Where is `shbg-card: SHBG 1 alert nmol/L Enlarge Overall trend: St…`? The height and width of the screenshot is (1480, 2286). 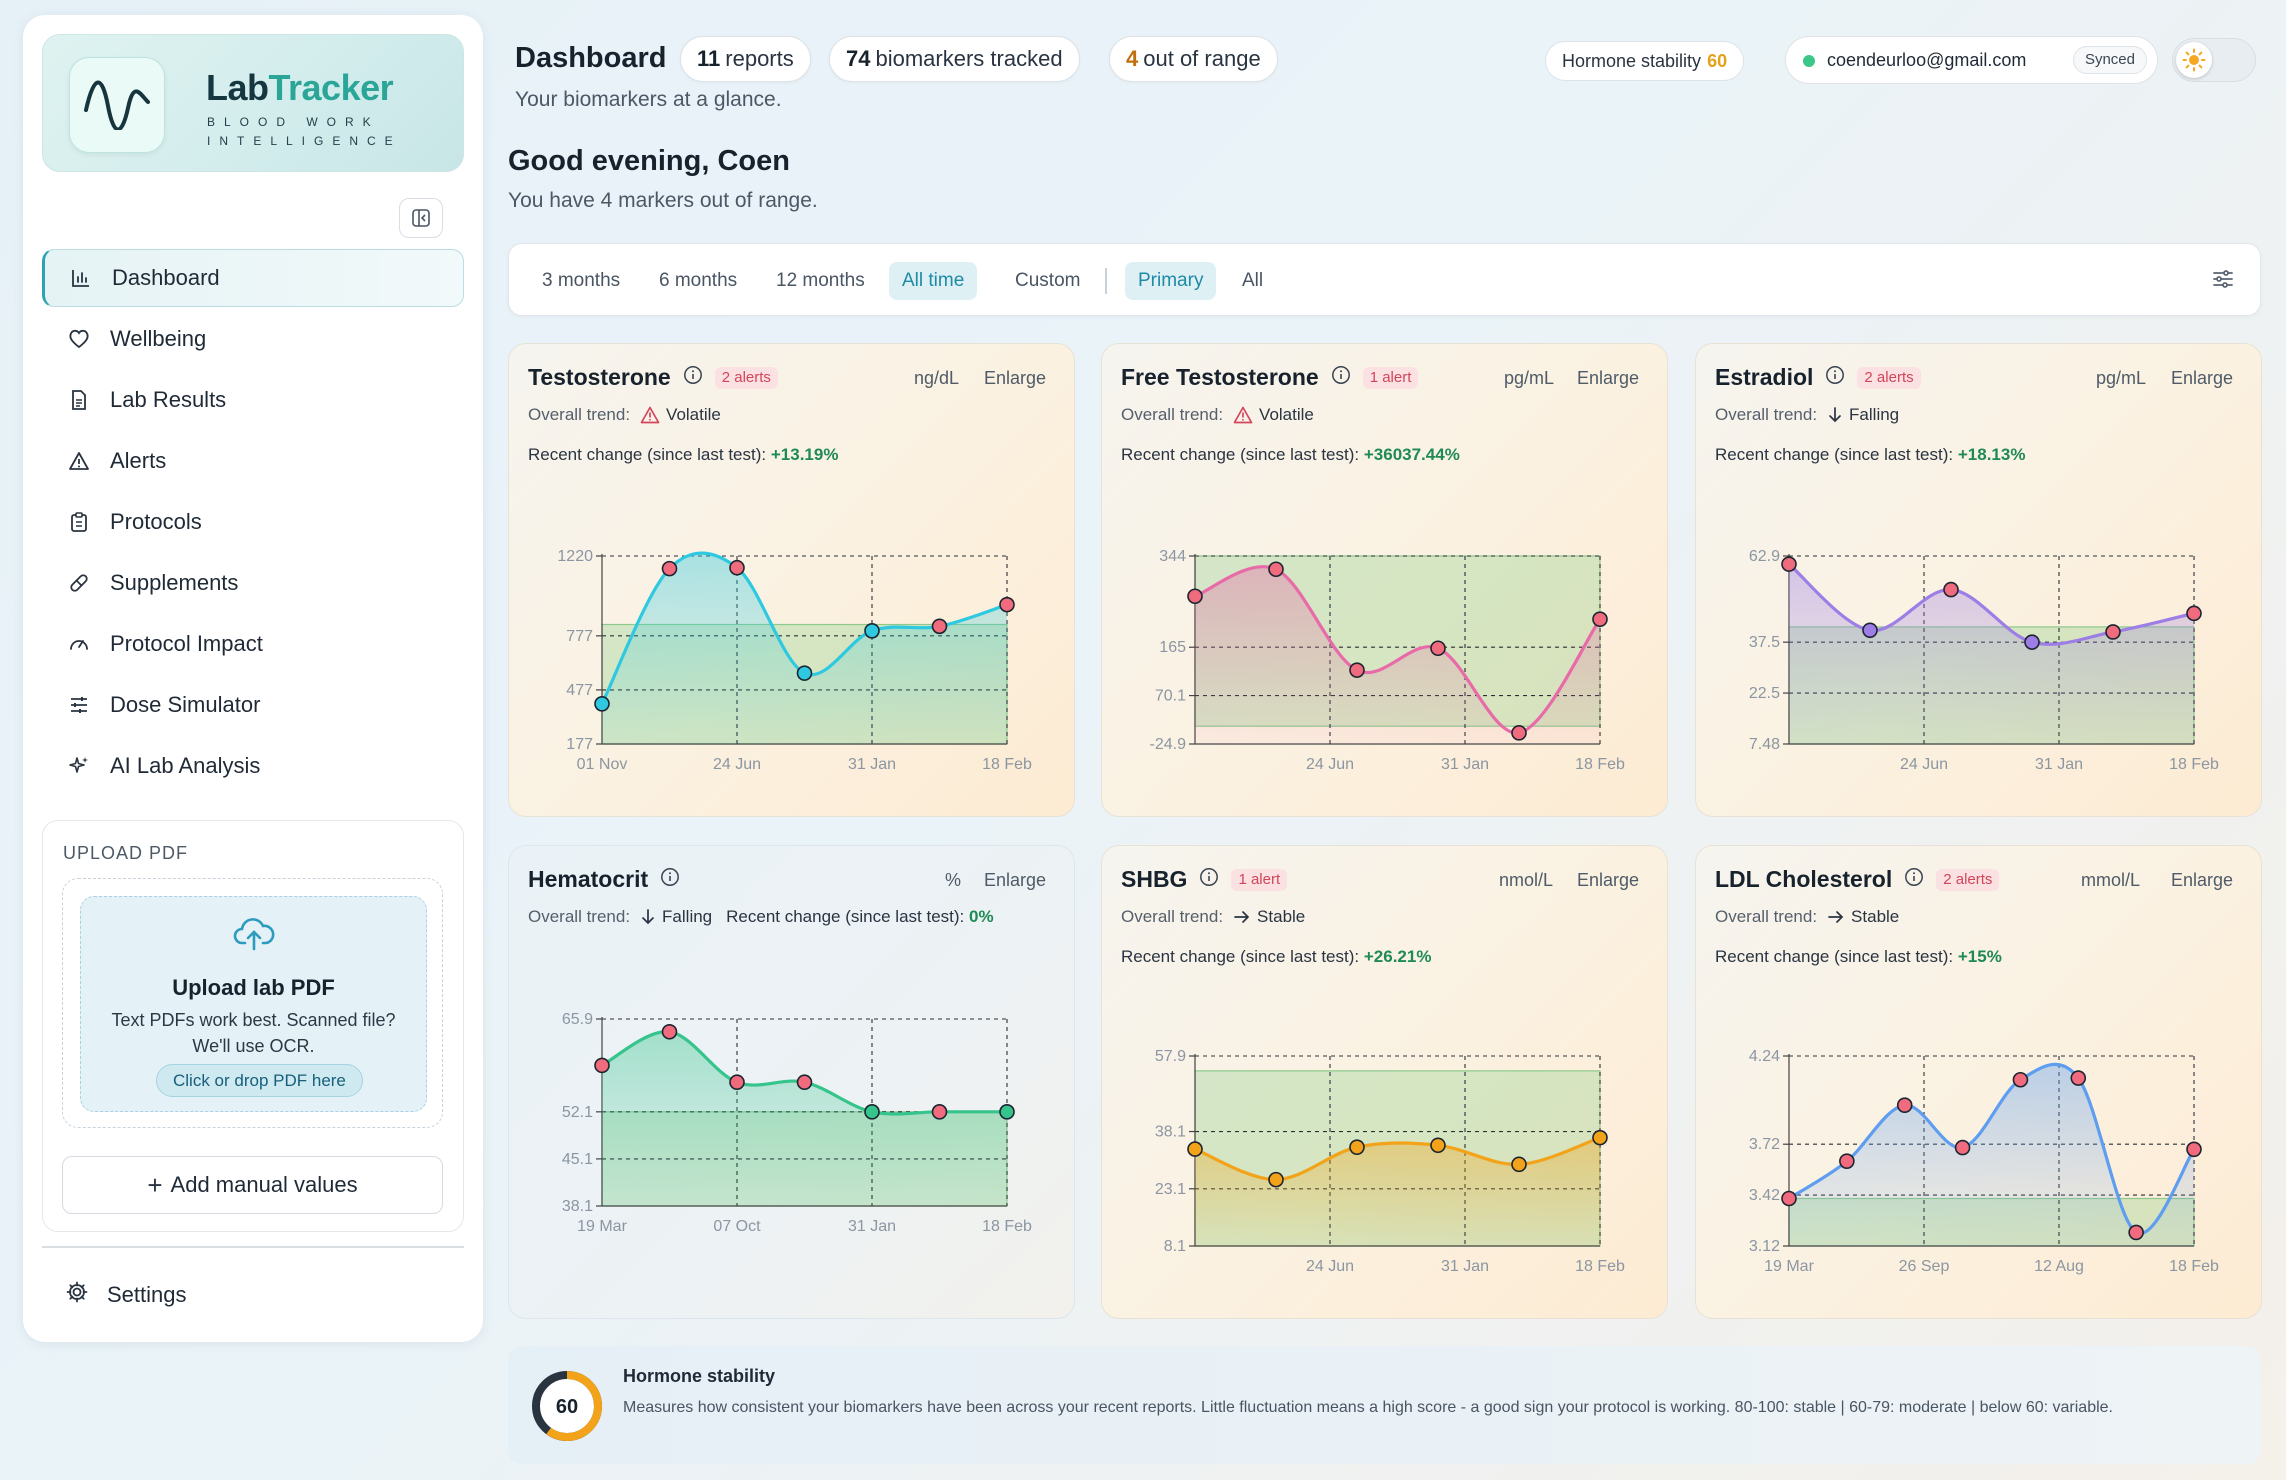 shbg-card: SHBG 1 alert nmol/L Enlarge Overall trend: St… is located at coordinates (1384, 1082).